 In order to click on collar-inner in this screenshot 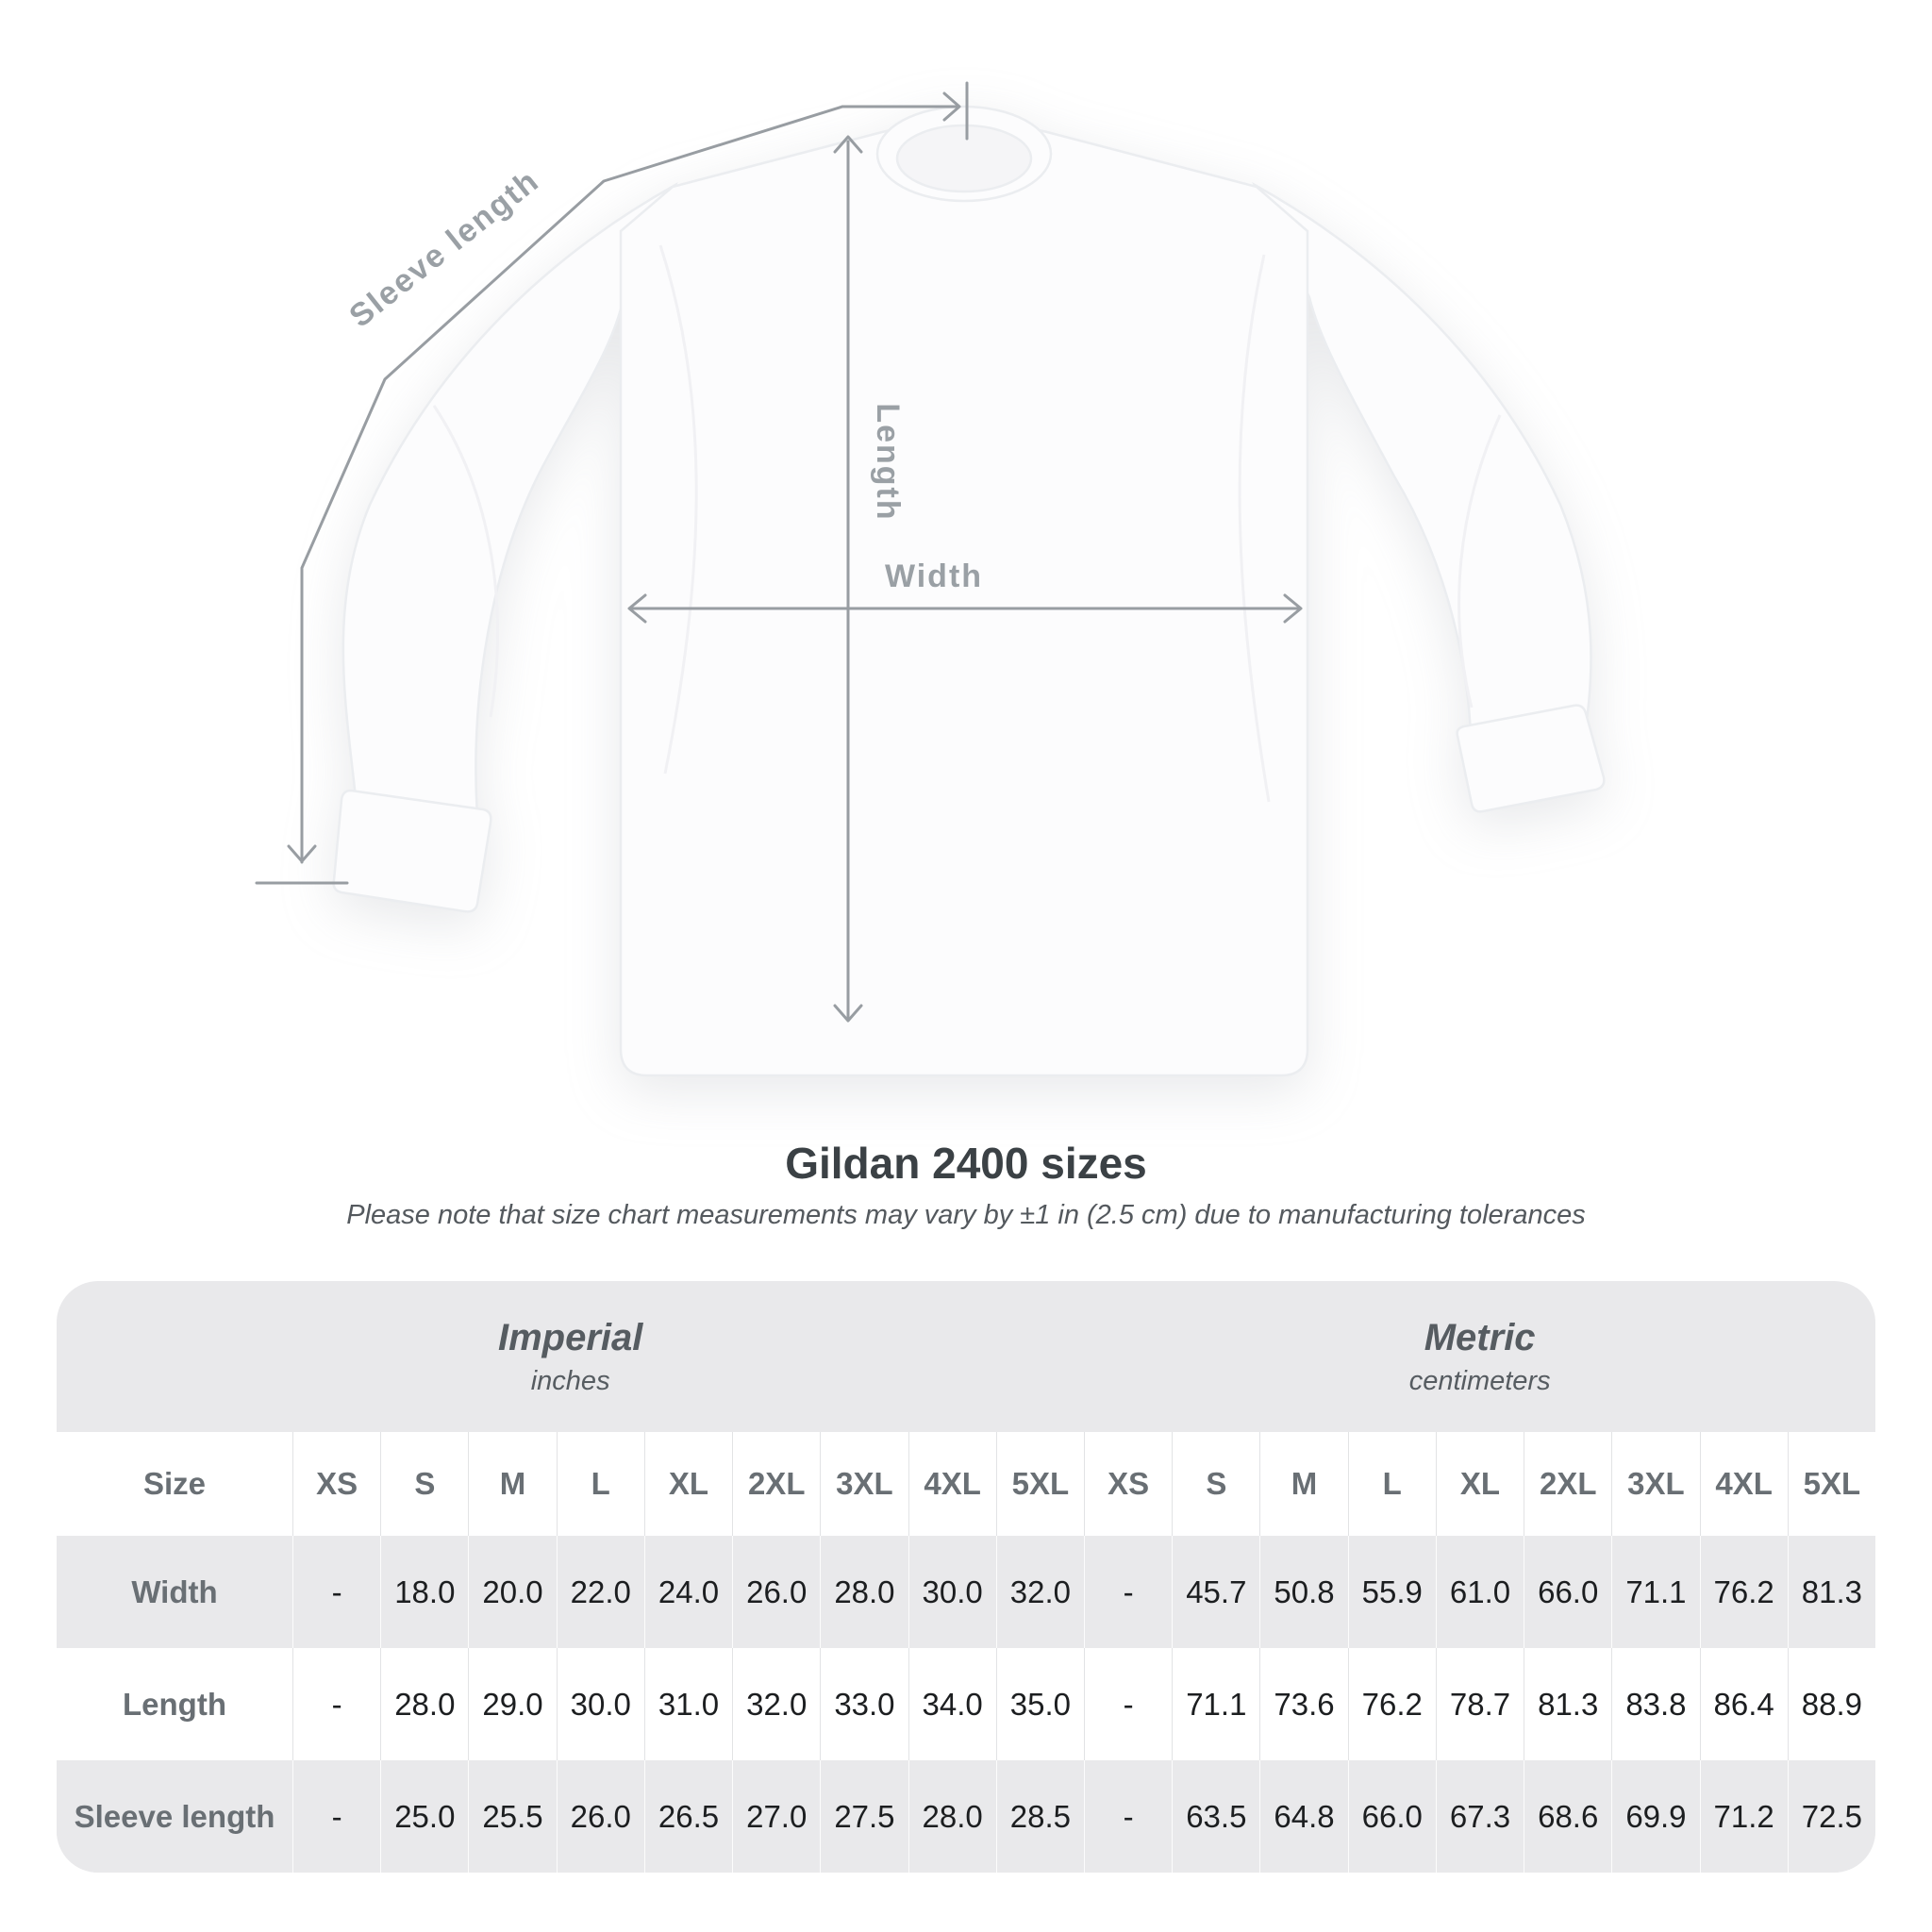, I will do `click(964, 159)`.